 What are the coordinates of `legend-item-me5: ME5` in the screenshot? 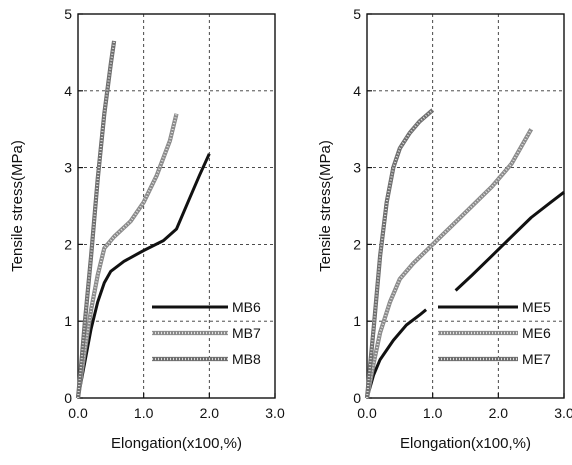 It's located at (494, 307).